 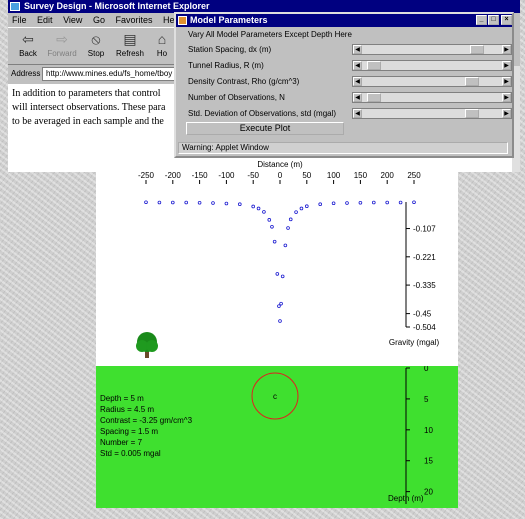 What do you see at coordinates (122, 398) in the screenshot?
I see `info-depth: Depth = 5 m` at bounding box center [122, 398].